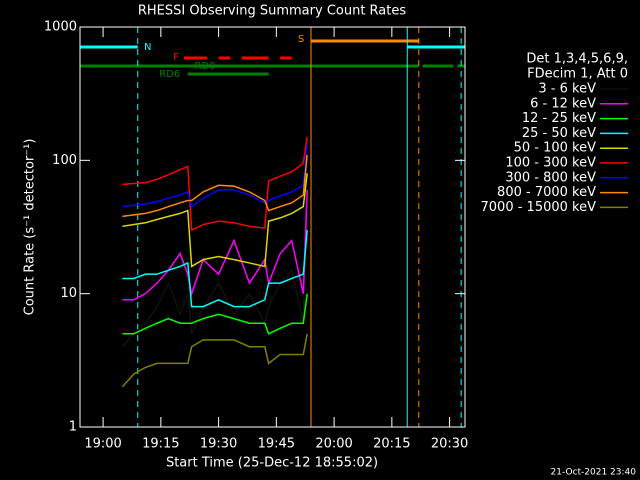 The height and width of the screenshot is (480, 640). Describe the element at coordinates (577, 74) in the screenshot. I see `legend-header: FDecim 1, Att 0` at that location.